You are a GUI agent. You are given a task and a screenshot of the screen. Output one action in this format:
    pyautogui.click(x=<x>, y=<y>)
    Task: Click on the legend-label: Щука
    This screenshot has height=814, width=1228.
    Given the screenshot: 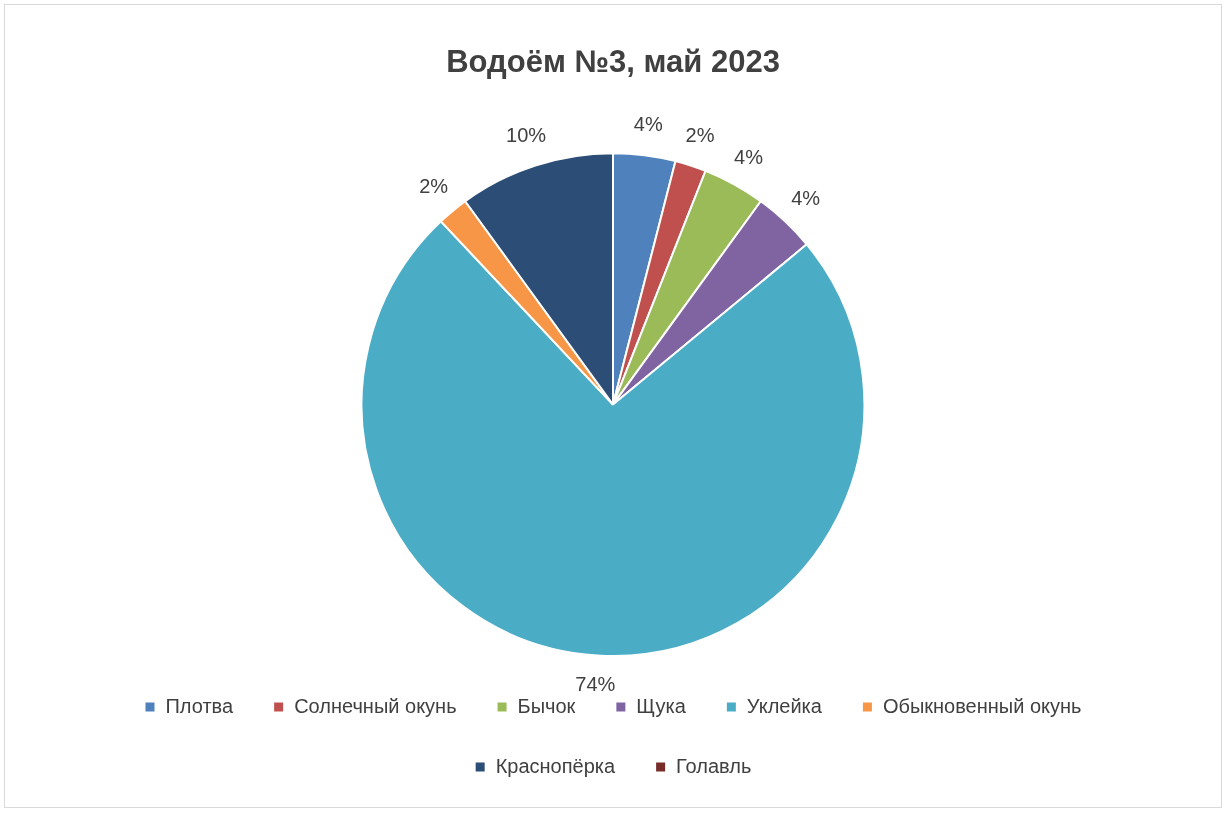 What is the action you would take?
    pyautogui.click(x=661, y=705)
    